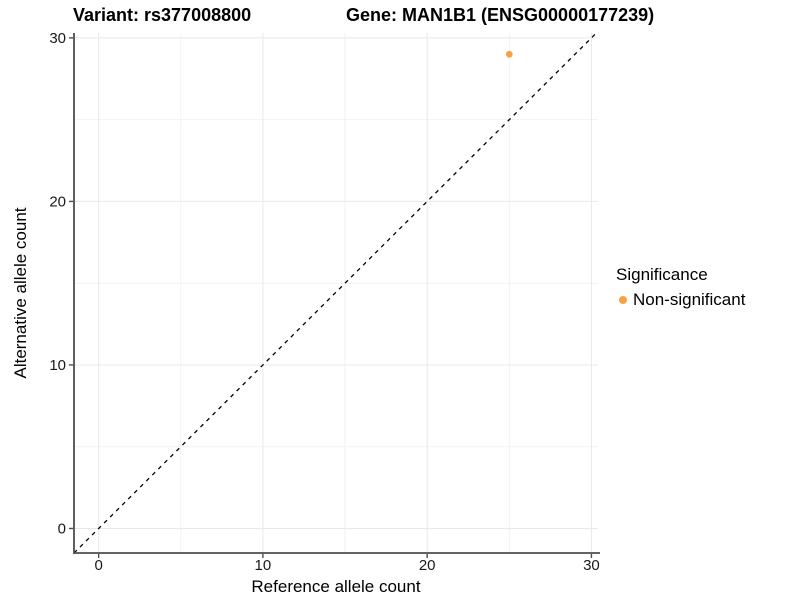  I want to click on x-tick-label: 10, so click(263, 565).